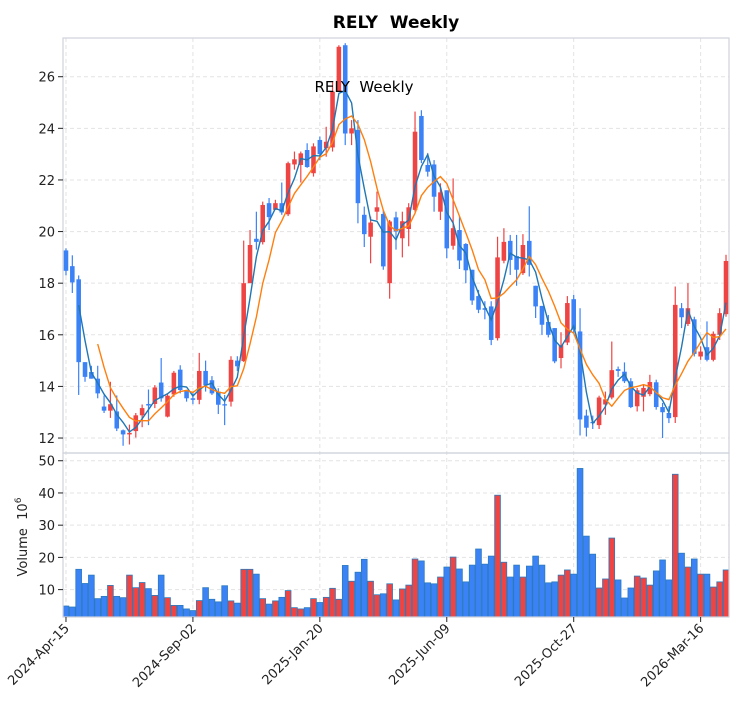 Image resolution: width=750 pixels, height=716 pixels. Describe the element at coordinates (46, 591) in the screenshot. I see `volume-tick-label: 10` at that location.